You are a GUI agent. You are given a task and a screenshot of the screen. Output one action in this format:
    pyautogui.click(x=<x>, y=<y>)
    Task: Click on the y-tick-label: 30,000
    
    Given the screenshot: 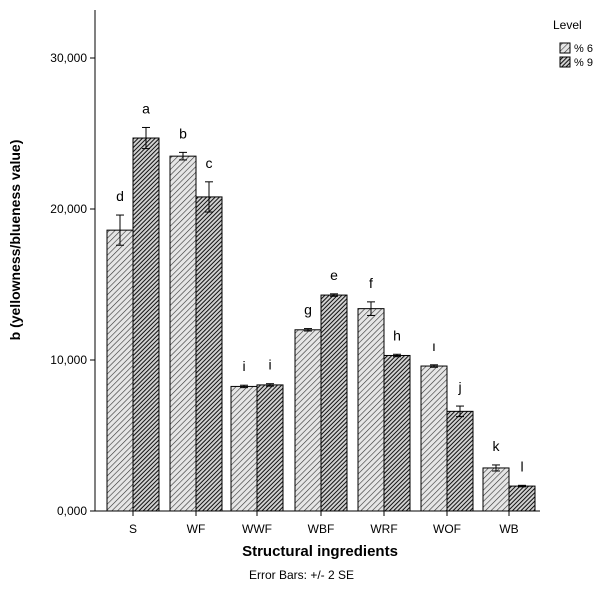 What is the action you would take?
    pyautogui.click(x=68, y=58)
    